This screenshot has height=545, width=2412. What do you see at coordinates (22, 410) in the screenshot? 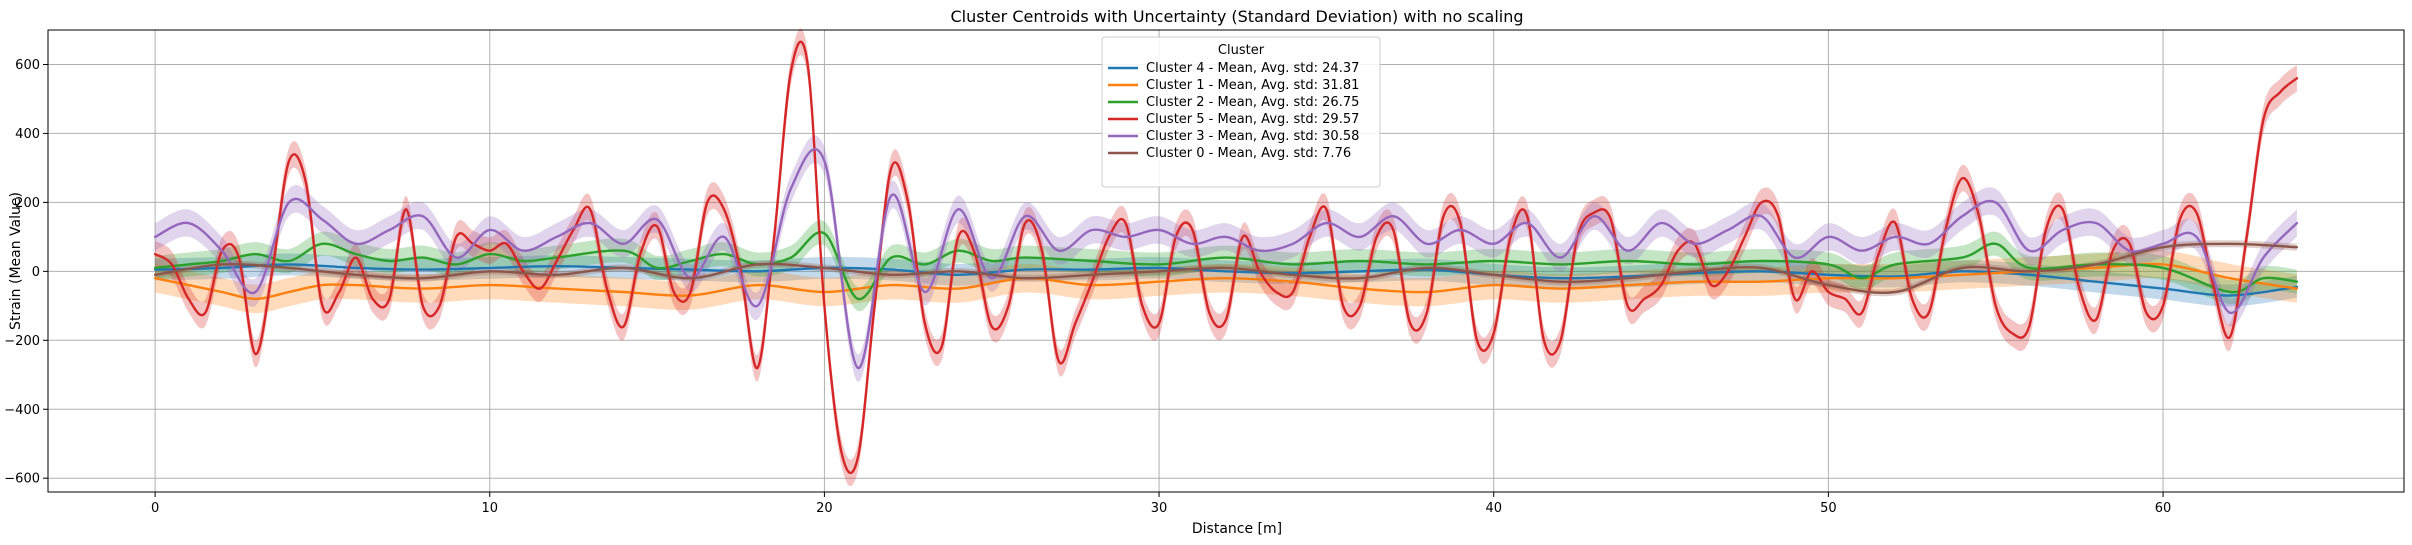
I see `y-tick-label: −400` at bounding box center [22, 410].